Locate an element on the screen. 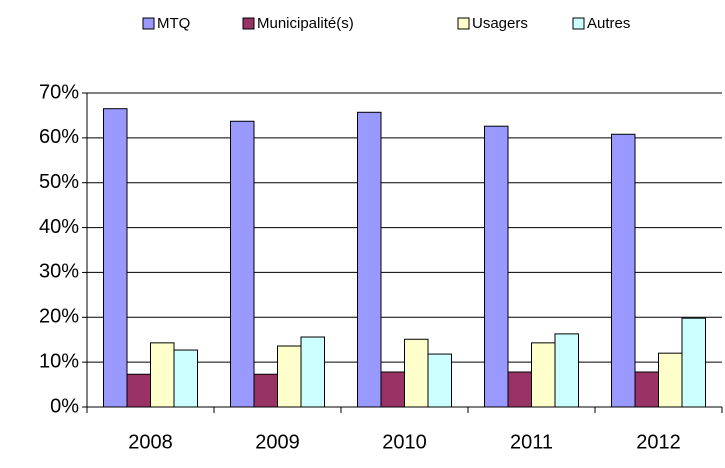 This screenshot has width=725, height=468. x-tick-label: 2009 is located at coordinates (277, 442).